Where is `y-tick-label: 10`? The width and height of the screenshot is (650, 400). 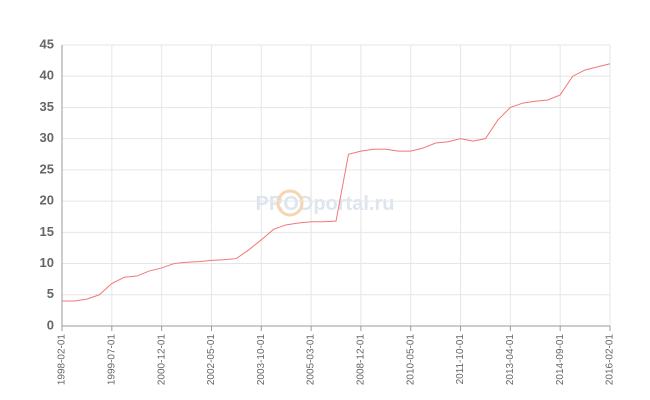 y-tick-label: 10 is located at coordinates (47, 262).